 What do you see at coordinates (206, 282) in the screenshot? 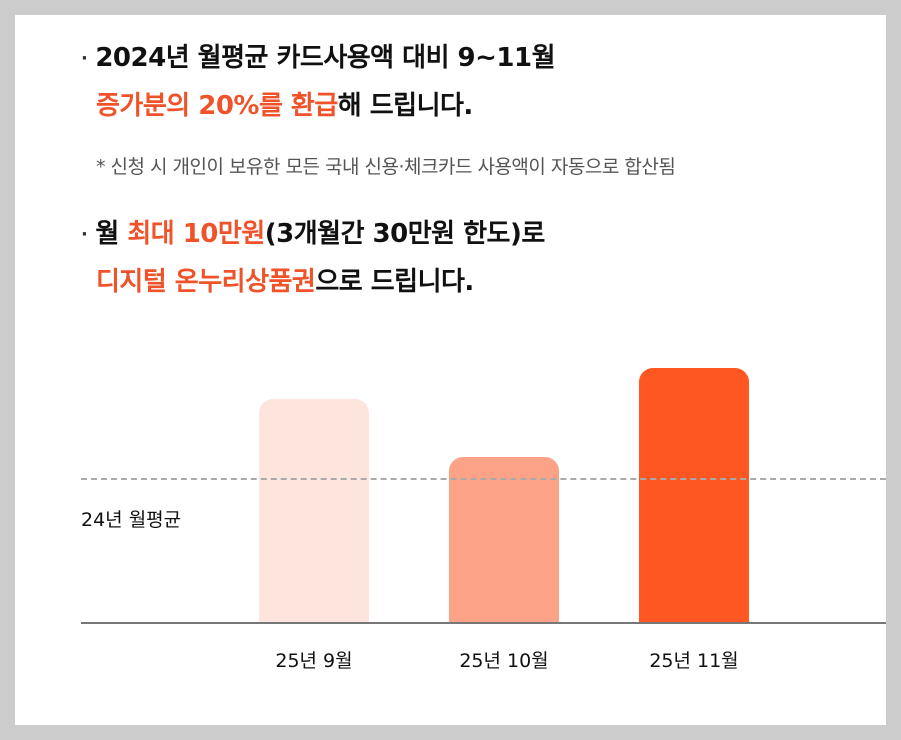
I see `voucher-highlight: 디지털 온누리상품권` at bounding box center [206, 282].